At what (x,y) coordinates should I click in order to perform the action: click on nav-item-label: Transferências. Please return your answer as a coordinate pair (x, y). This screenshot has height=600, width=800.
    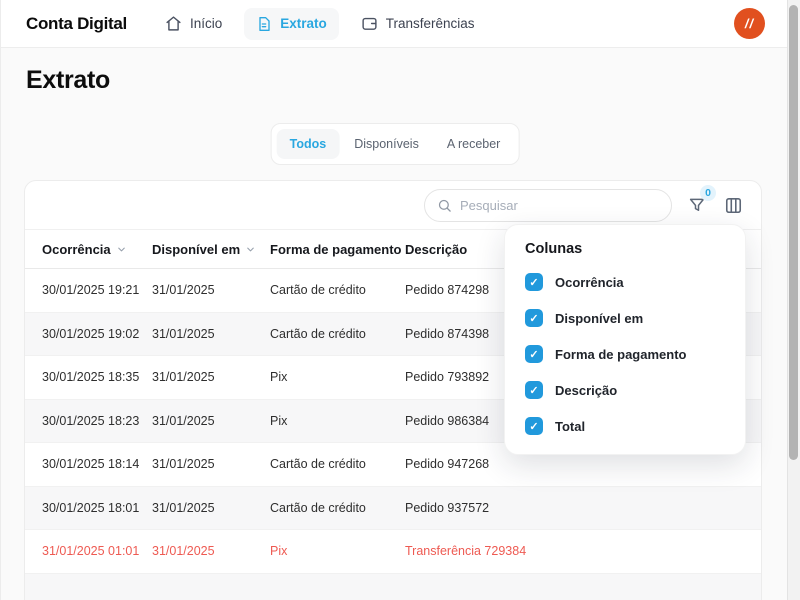
    Looking at the image, I should click on (430, 23).